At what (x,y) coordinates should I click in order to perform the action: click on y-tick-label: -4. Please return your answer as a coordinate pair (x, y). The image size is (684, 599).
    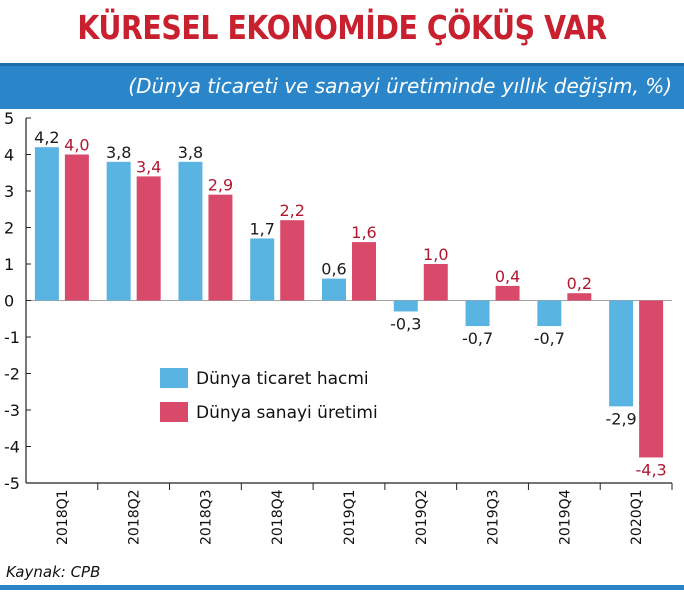
    Looking at the image, I should click on (12, 447).